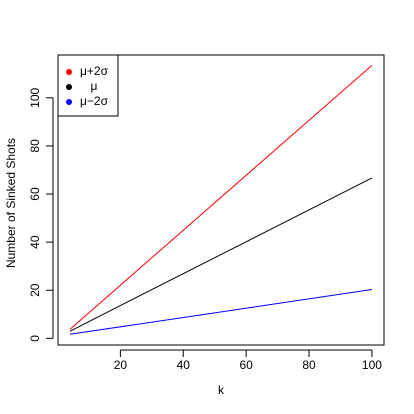 The height and width of the screenshot is (414, 414). What do you see at coordinates (94, 101) in the screenshot?
I see `legend-label: μ−2σ` at bounding box center [94, 101].